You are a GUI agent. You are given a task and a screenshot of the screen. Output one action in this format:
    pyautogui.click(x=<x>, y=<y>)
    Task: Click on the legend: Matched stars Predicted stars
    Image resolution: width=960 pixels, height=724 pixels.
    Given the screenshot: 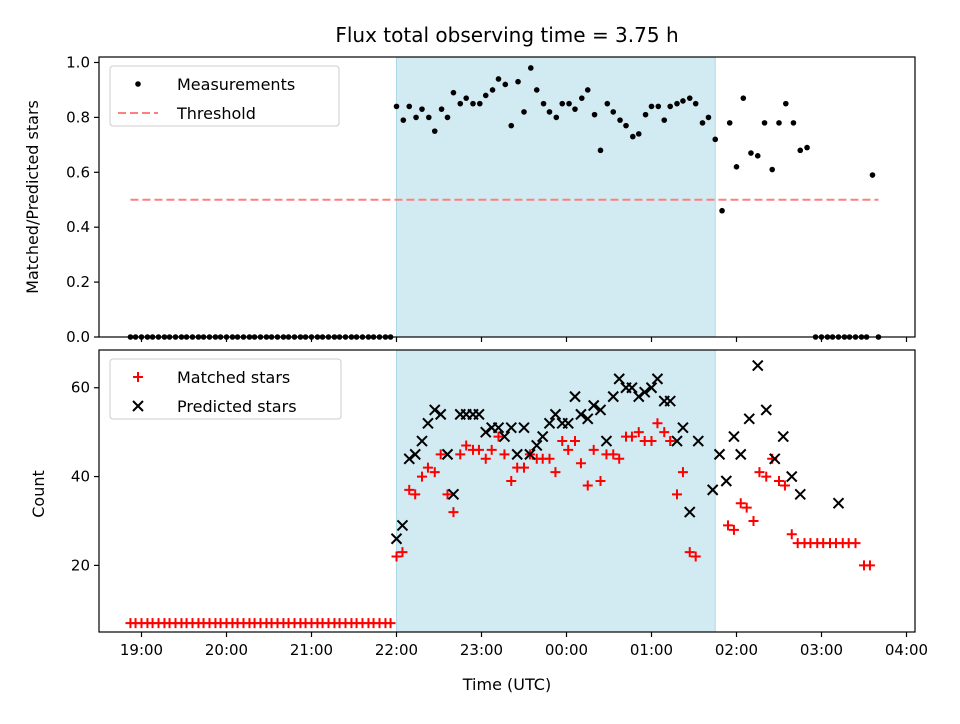 What is the action you would take?
    pyautogui.click(x=225, y=389)
    